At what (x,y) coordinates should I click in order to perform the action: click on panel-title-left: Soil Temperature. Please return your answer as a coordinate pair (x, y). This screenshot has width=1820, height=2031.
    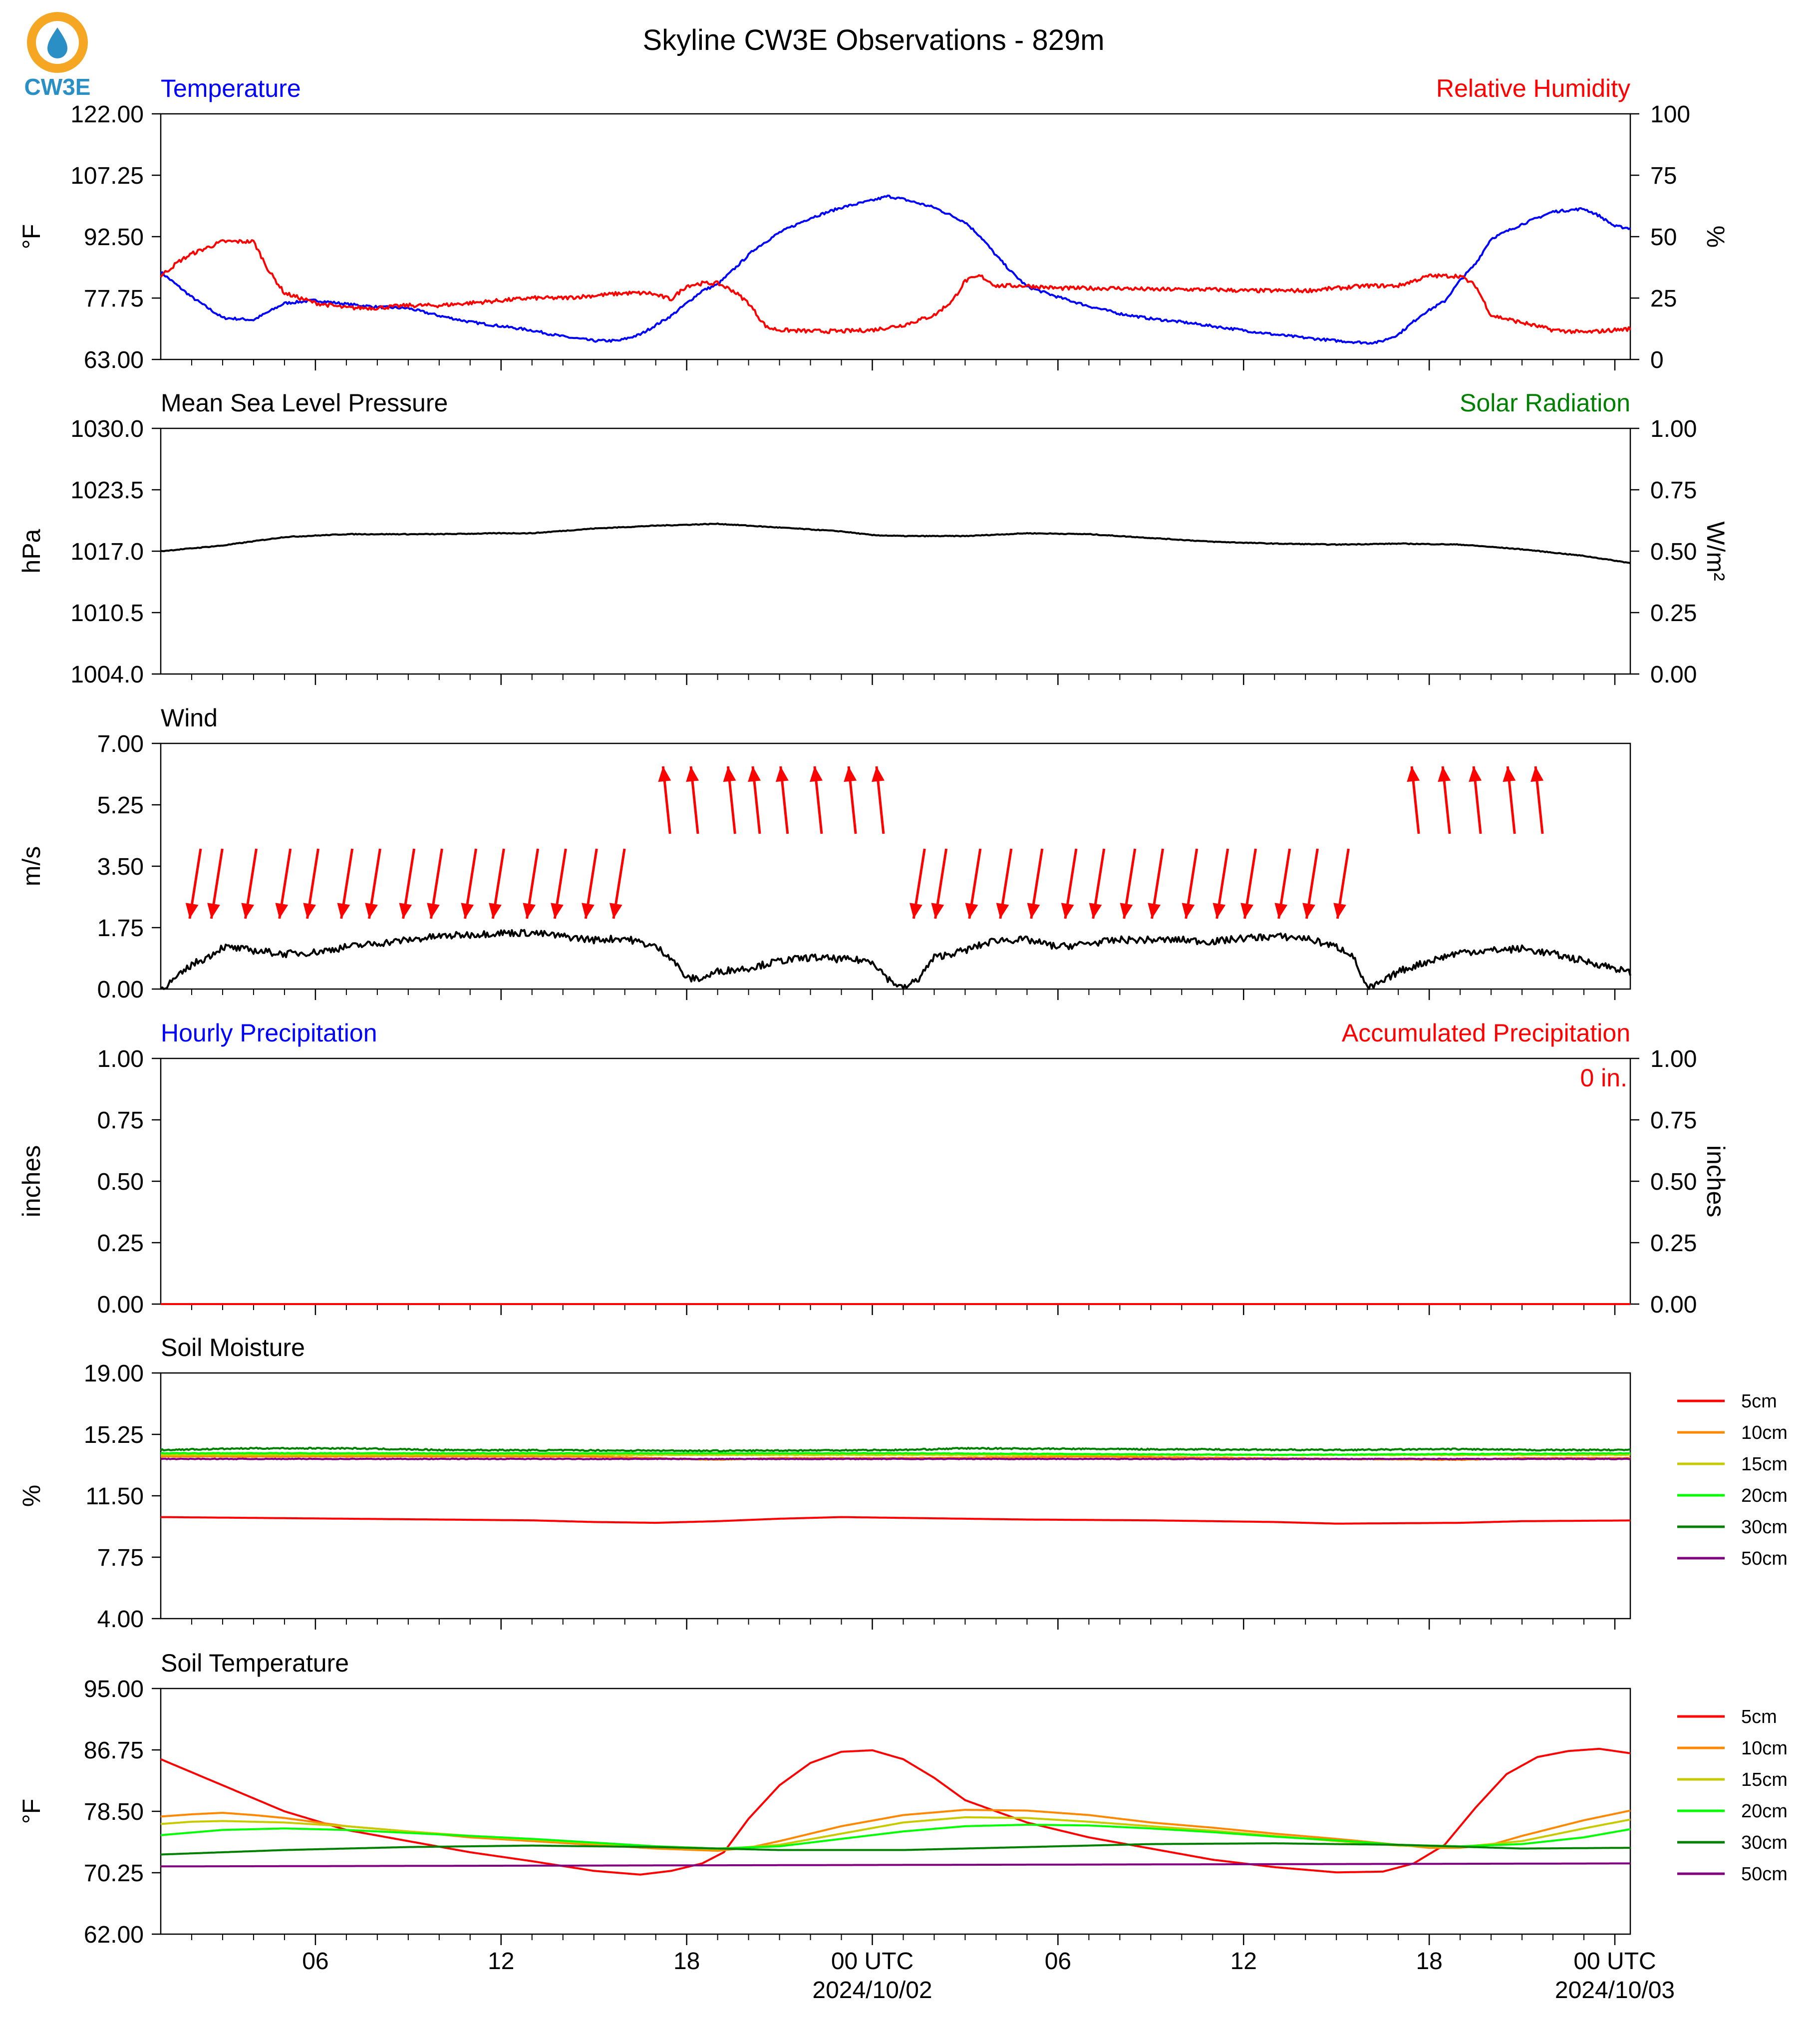
    Looking at the image, I should click on (255, 1663).